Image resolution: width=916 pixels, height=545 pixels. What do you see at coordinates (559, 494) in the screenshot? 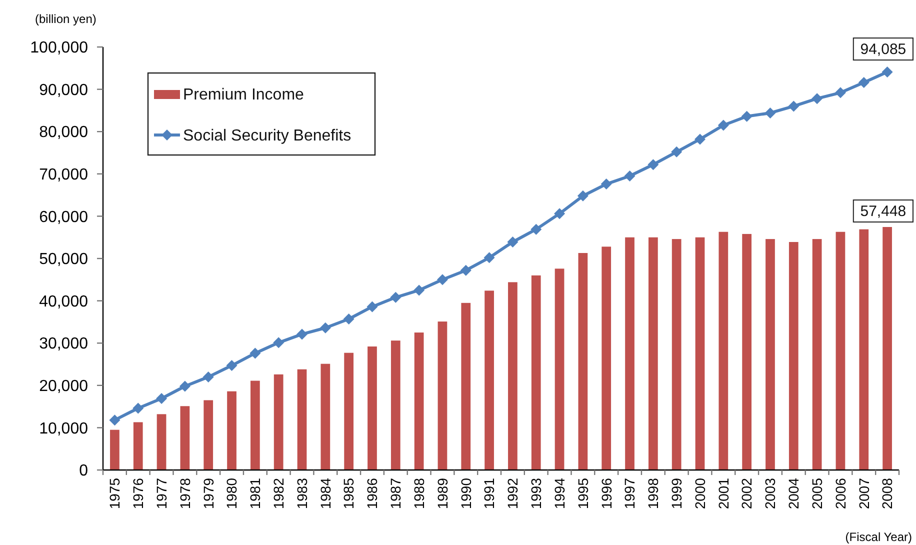
I see `x-tick-label: 1994` at bounding box center [559, 494].